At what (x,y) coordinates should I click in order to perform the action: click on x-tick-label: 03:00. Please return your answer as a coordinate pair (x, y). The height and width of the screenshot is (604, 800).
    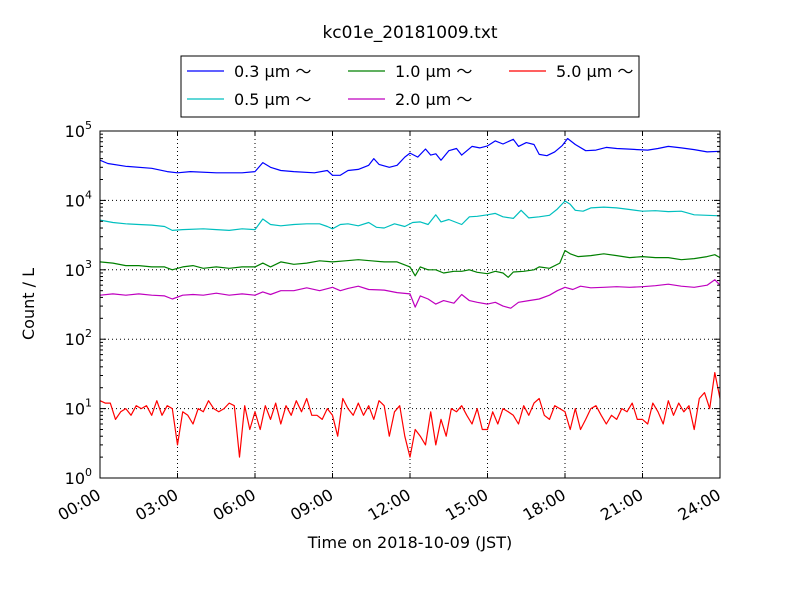
    Looking at the image, I should click on (156, 505).